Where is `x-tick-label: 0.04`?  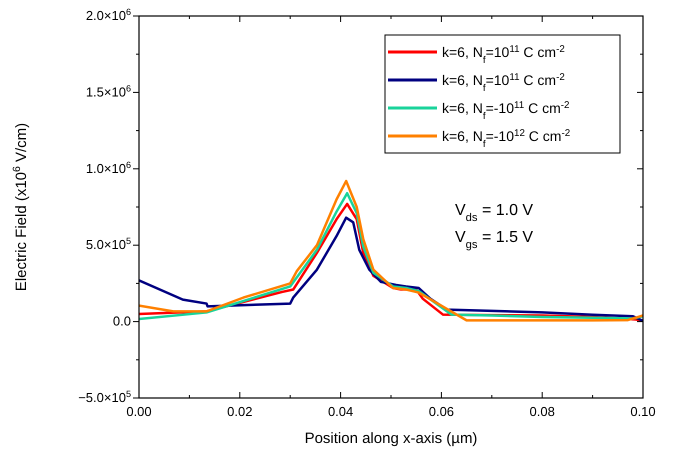 x-tick-label: 0.04 is located at coordinates (341, 411).